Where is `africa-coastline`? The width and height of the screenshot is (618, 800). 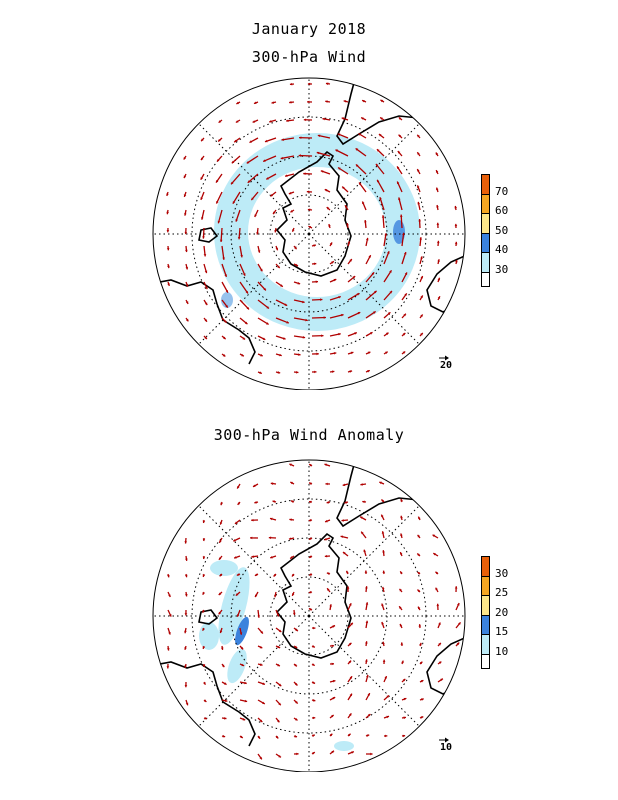
africa-coastline is located at coordinates (445, 665).